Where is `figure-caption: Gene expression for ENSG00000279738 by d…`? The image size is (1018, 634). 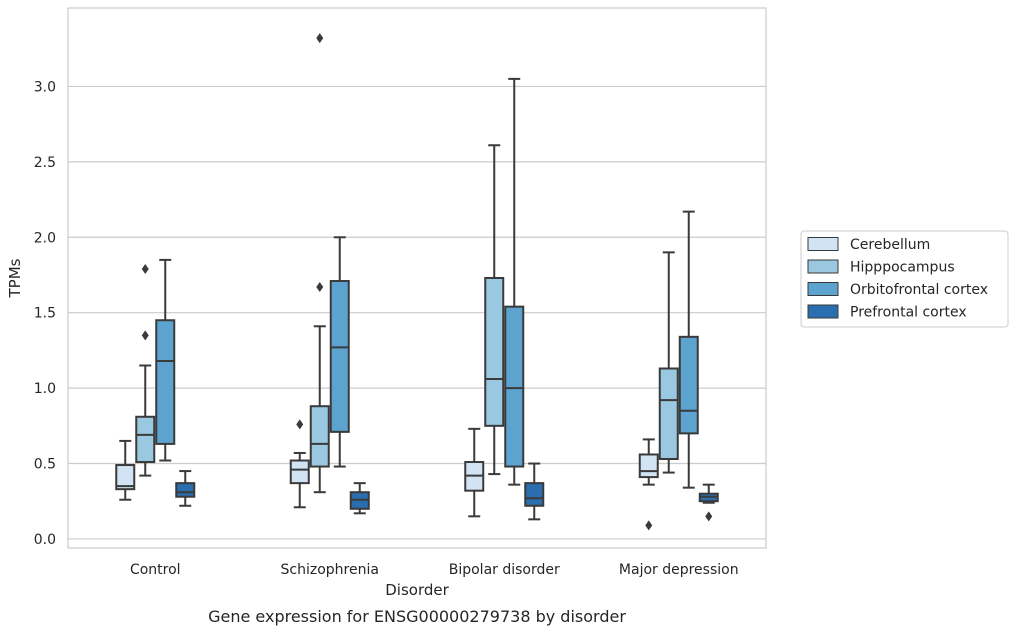
figure-caption: Gene expression for ENSG00000279738 by d… is located at coordinates (417, 616).